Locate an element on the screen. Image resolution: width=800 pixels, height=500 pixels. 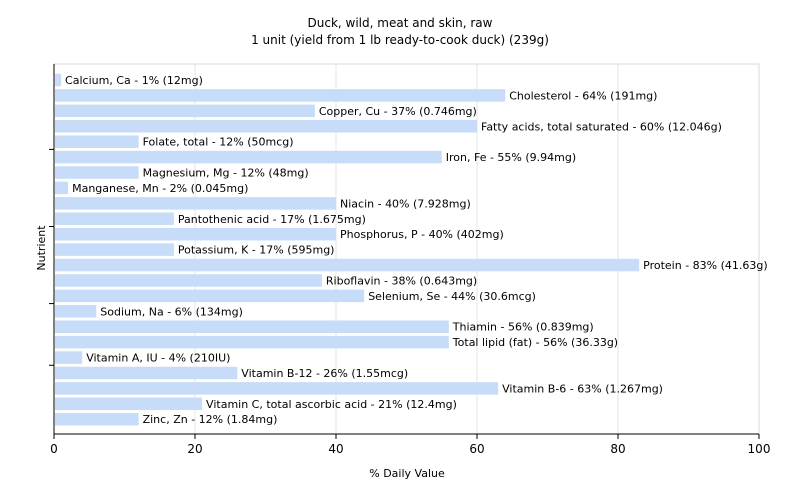
bar-group: Riboflavin - 38% (0.643mg) is located at coordinates (266, 280).